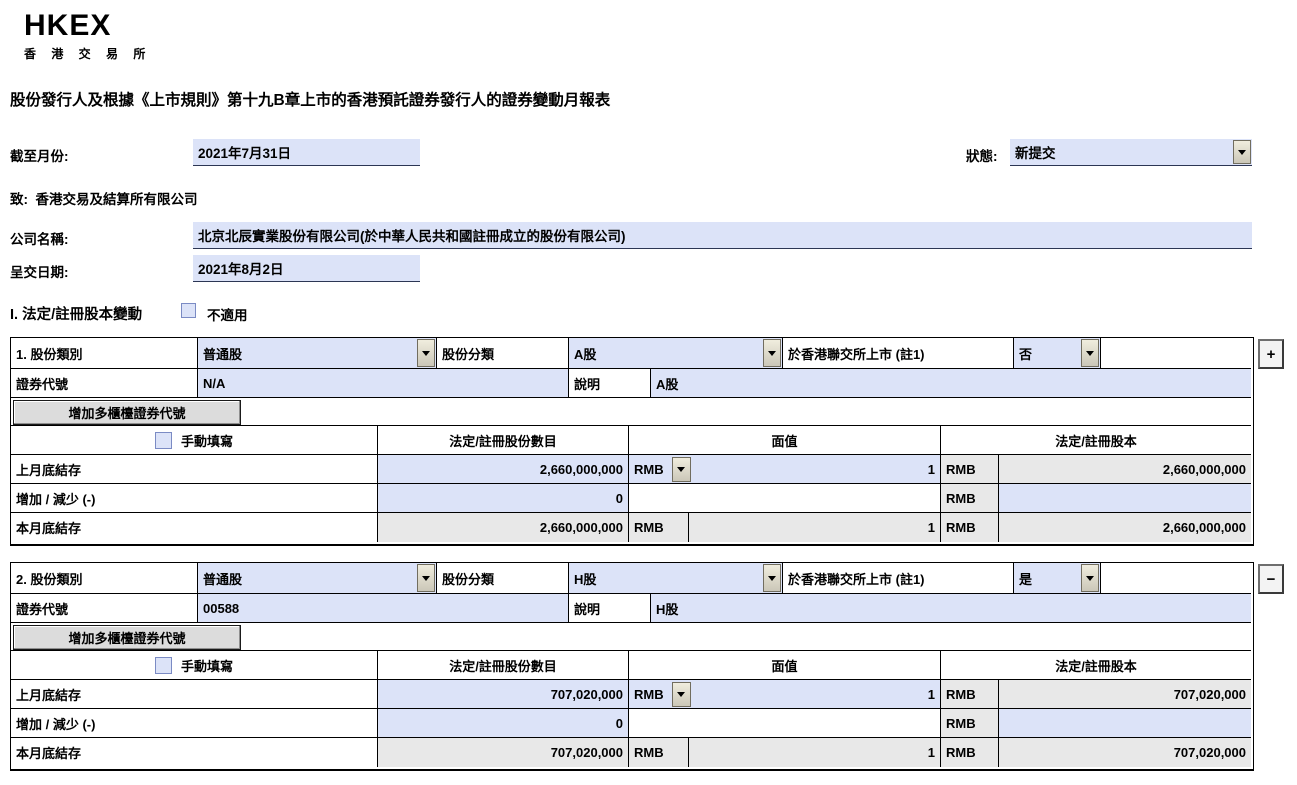 This screenshot has width=1297, height=785. Describe the element at coordinates (214, 383) in the screenshot. I see `stock-code-value: N/A` at that location.